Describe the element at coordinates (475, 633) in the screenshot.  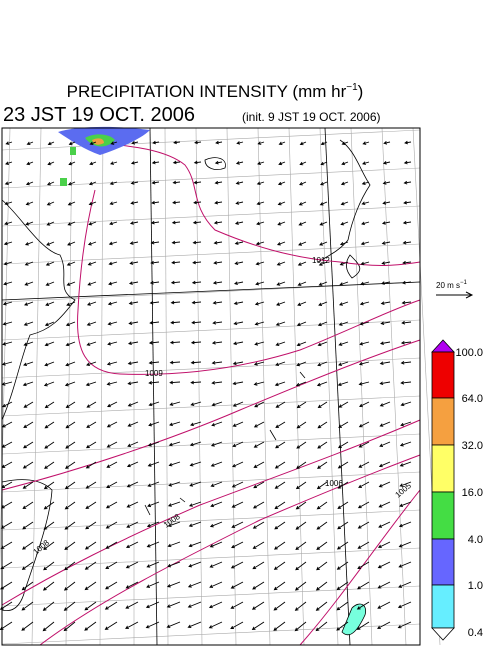
I see `colorbar-label: 0.4` at that location.